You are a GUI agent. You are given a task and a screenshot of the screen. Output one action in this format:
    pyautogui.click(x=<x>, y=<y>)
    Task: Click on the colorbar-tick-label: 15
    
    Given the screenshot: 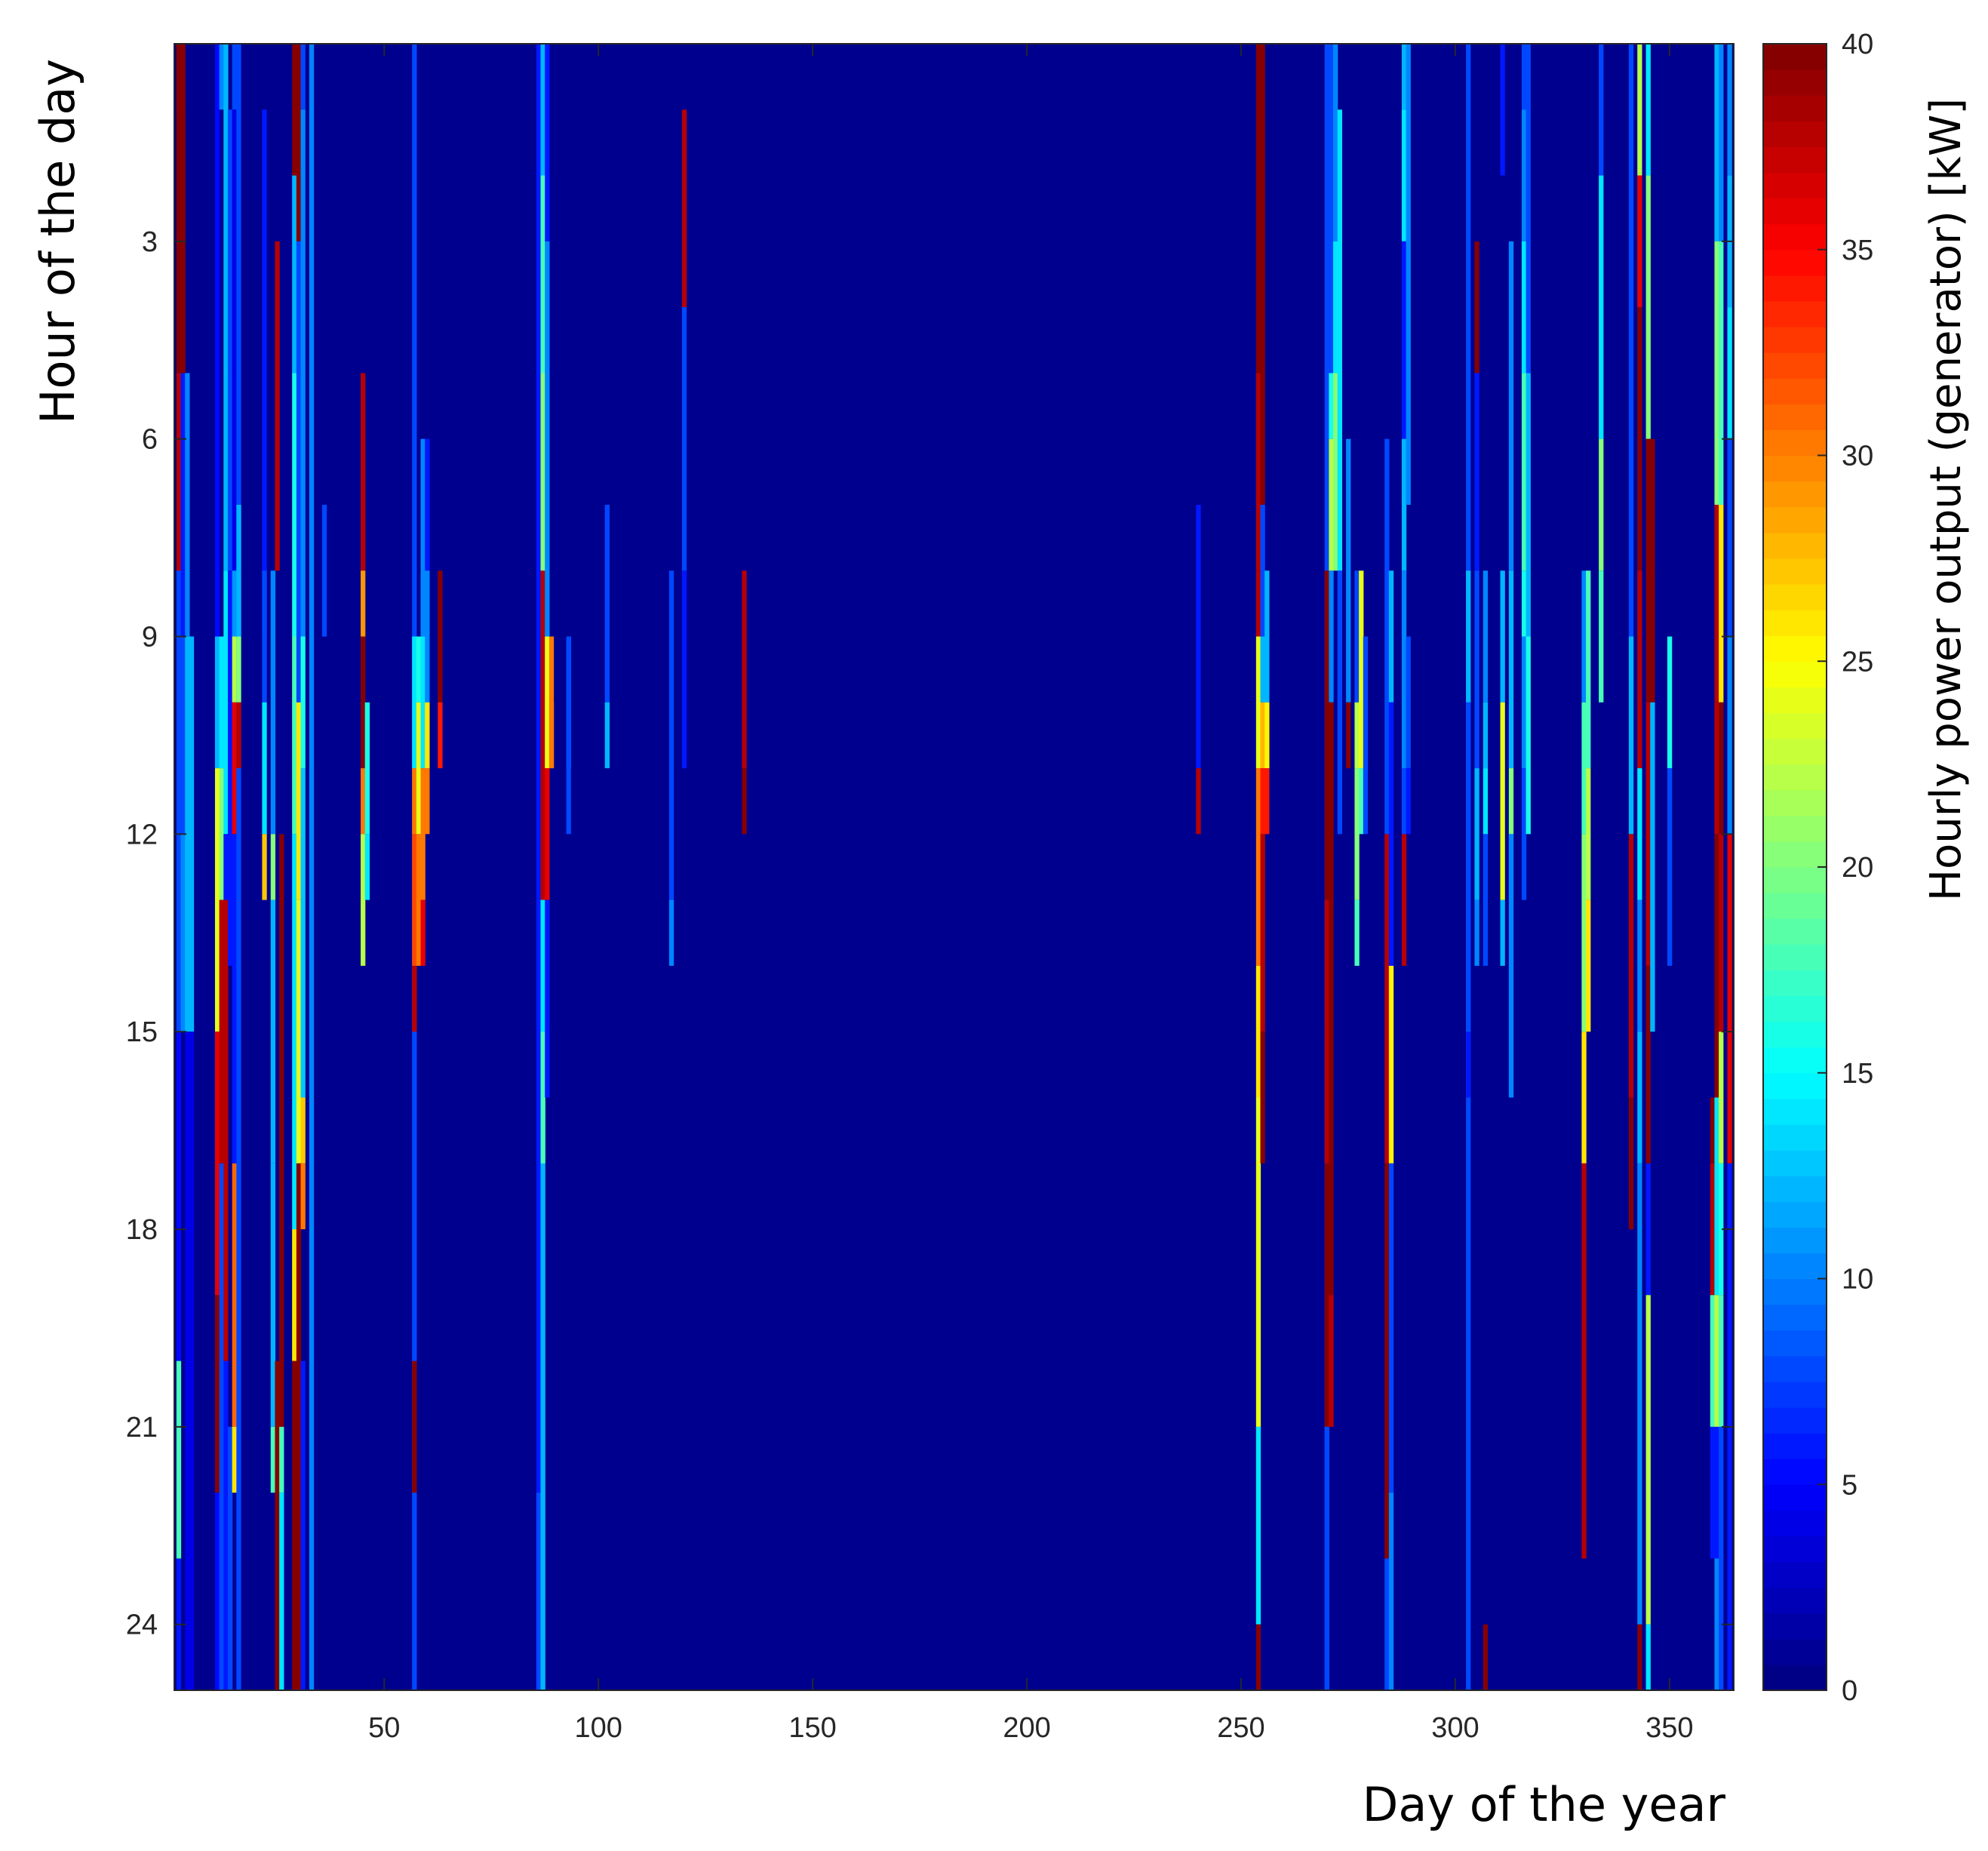 What is the action you would take?
    pyautogui.click(x=1857, y=1074)
    